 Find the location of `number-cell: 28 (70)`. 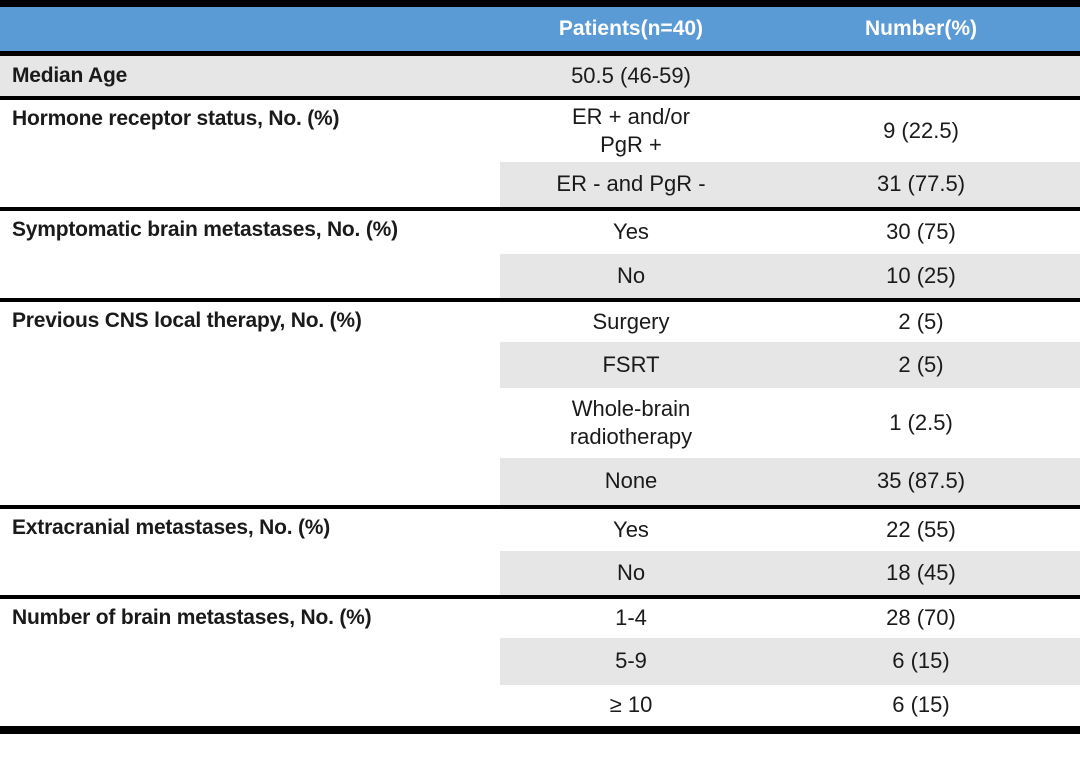

number-cell: 28 (70) is located at coordinates (921, 616).